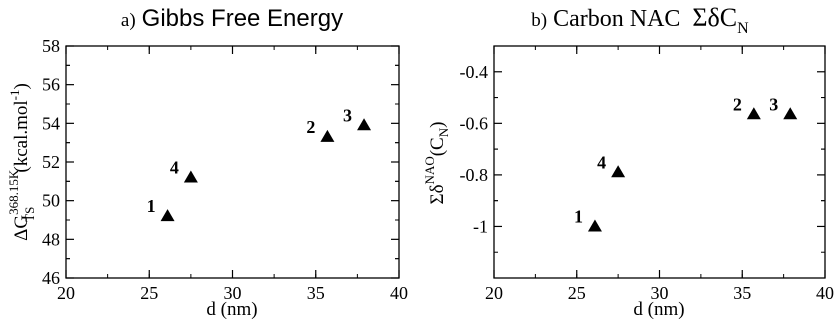 The height and width of the screenshot is (321, 837). I want to click on ylabel-post: ), so click(437, 125).